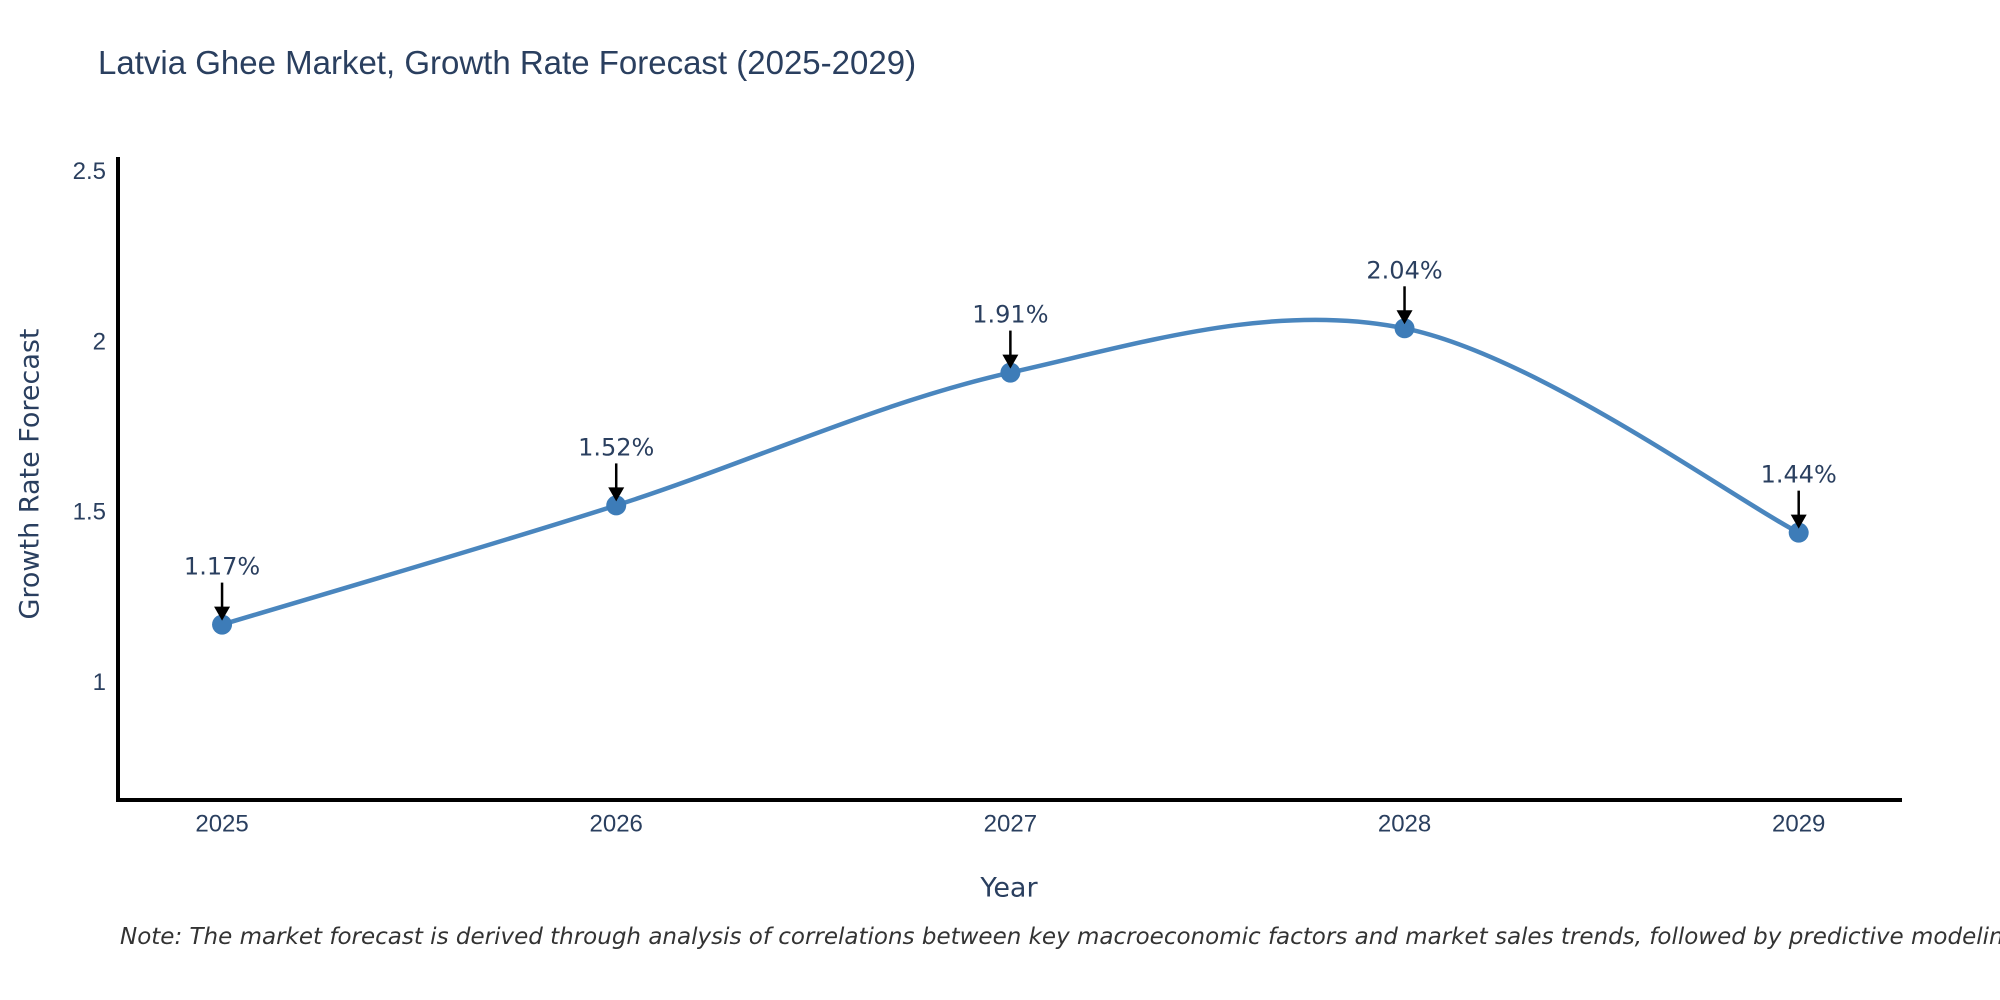 This screenshot has width=2000, height=1000. I want to click on annotation-label: 1.17%, so click(222, 567).